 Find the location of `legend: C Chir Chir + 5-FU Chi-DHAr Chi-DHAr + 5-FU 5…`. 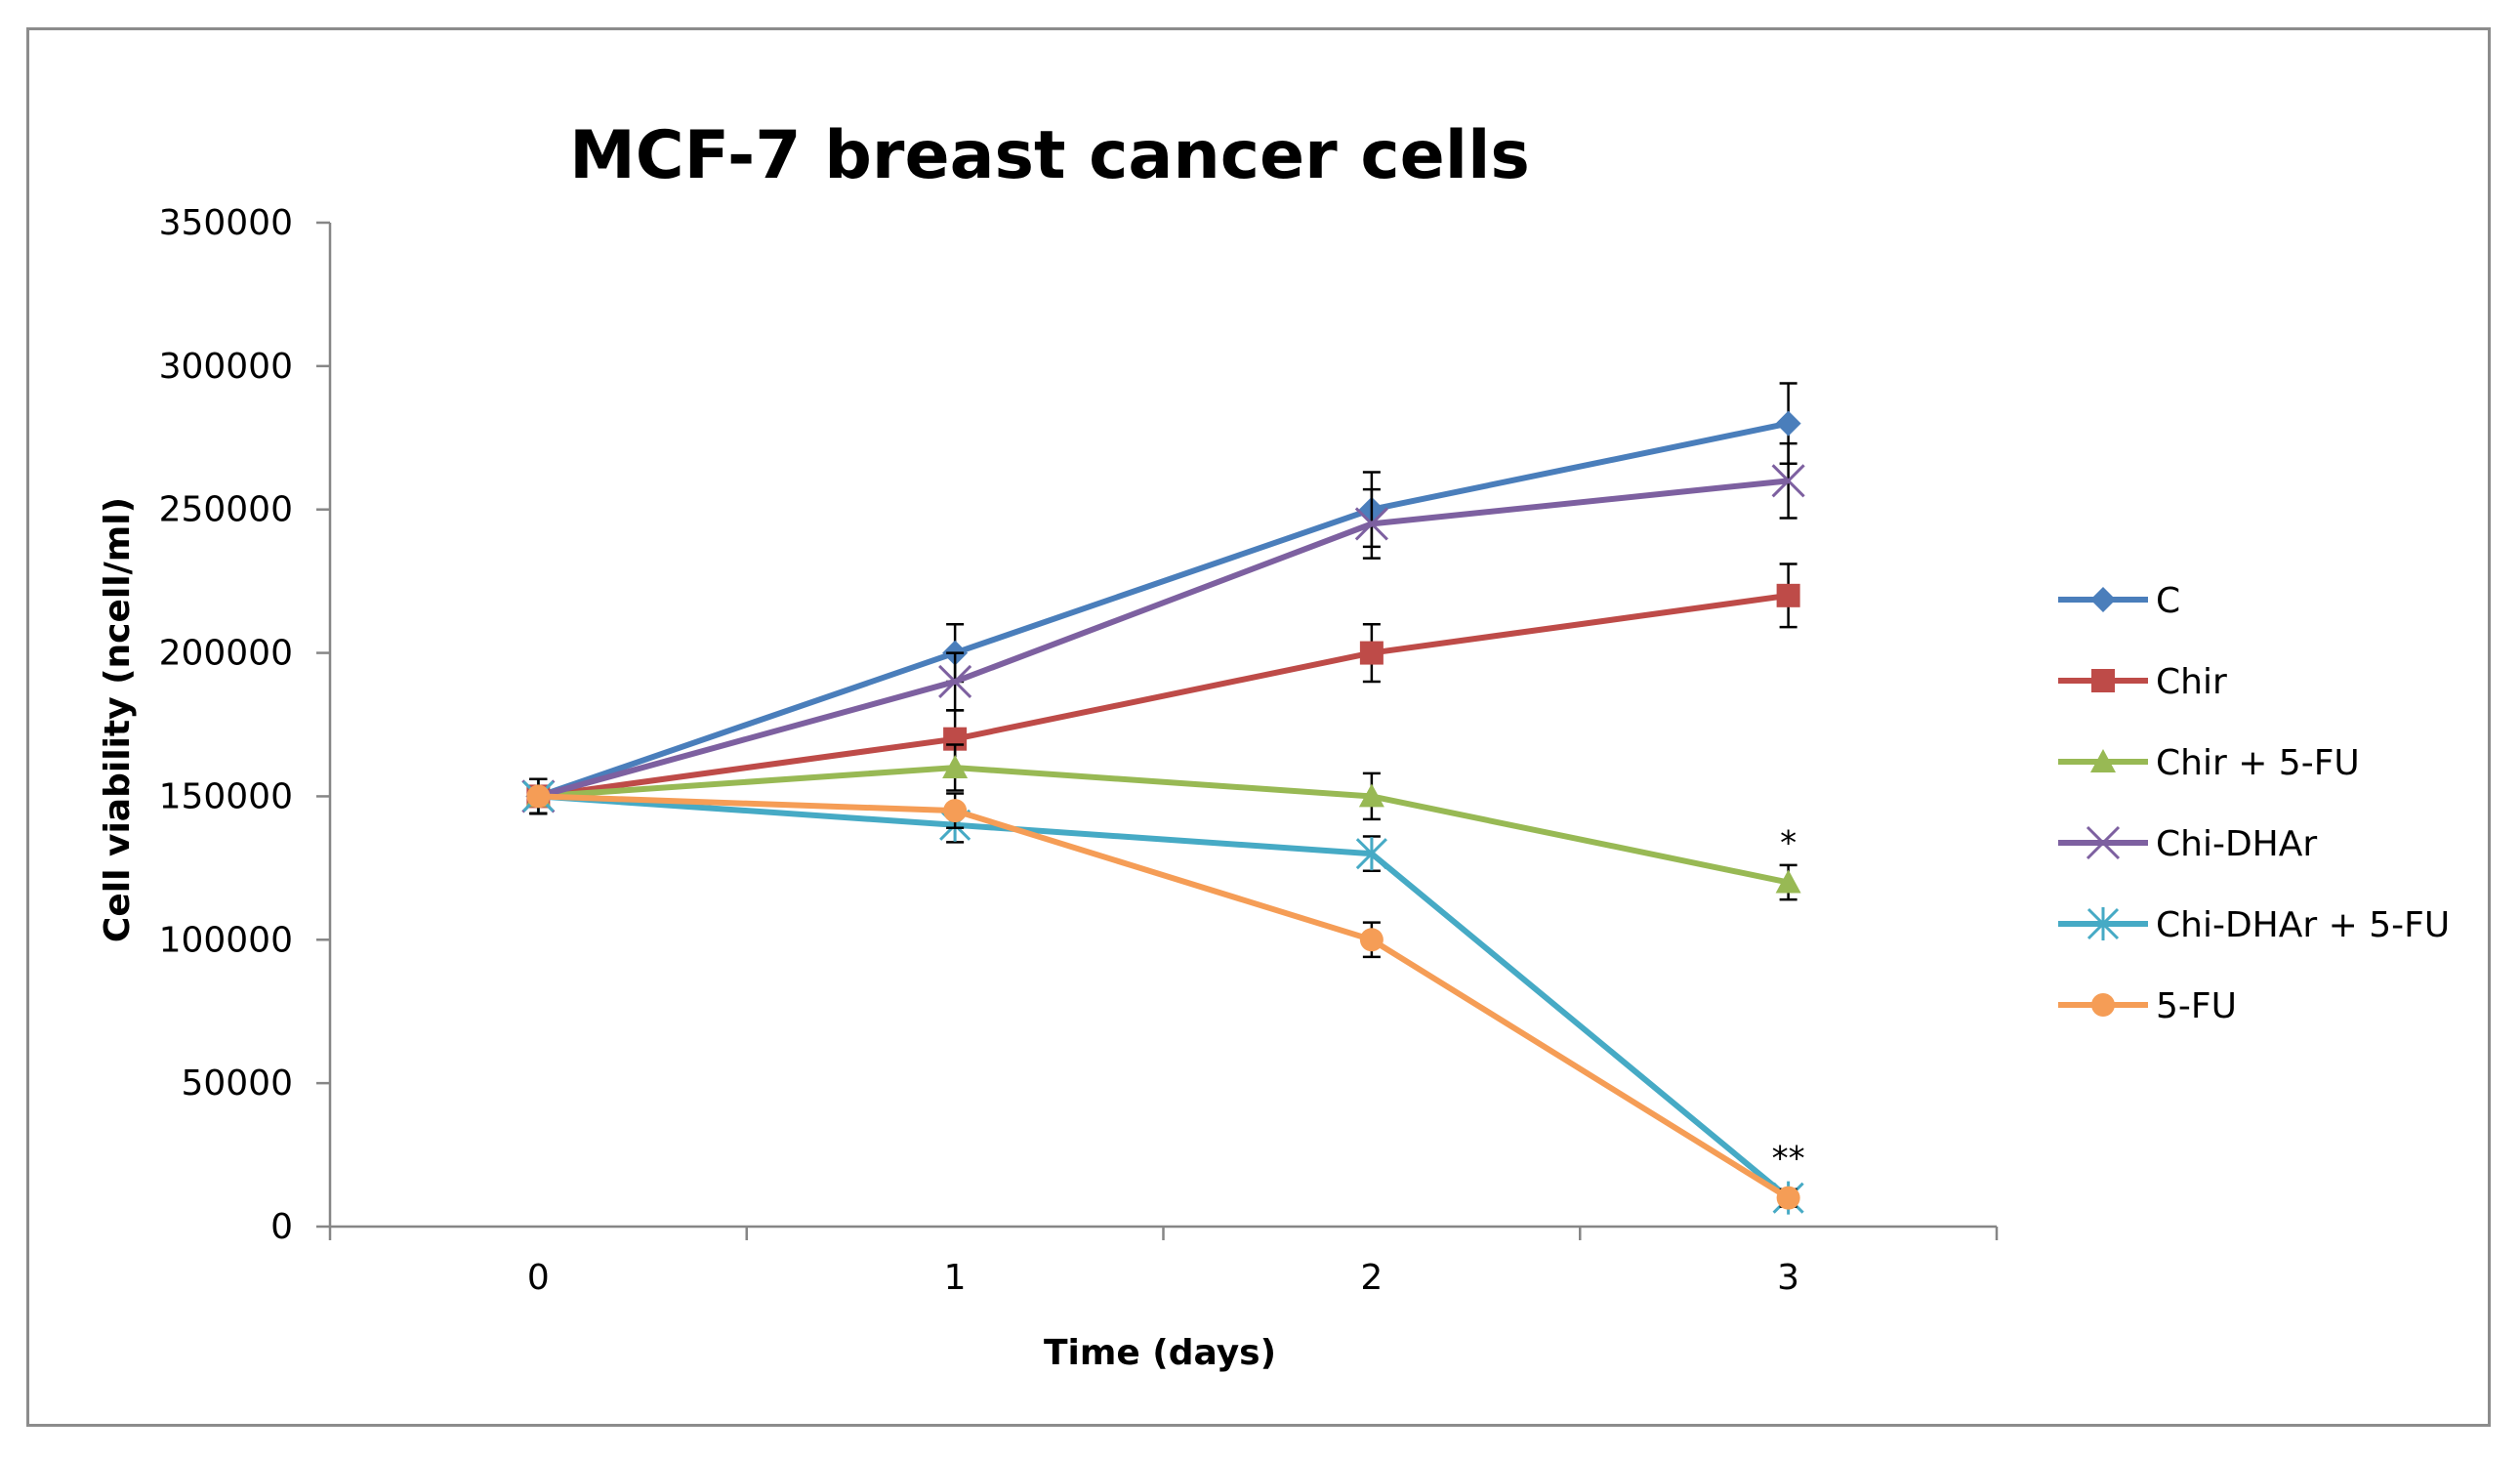

legend: C Chir Chir + 5-FU Chi-DHAr Chi-DHAr + 5-FU 5… is located at coordinates (2254, 804).